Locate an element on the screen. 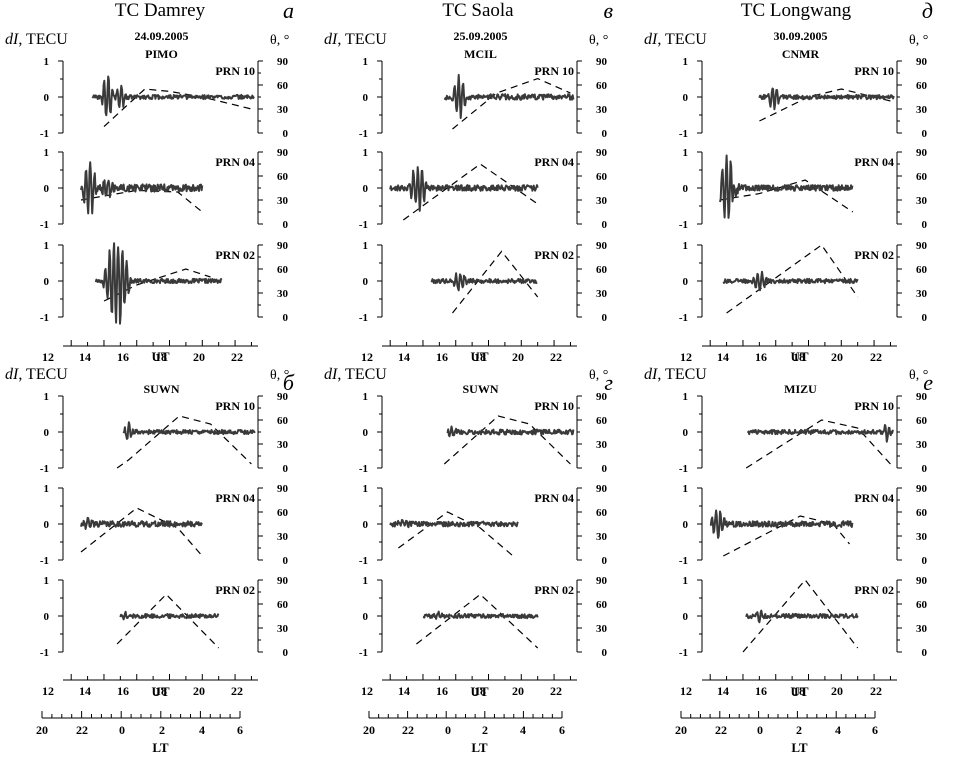  station-label: CNMR is located at coordinates (801, 54).